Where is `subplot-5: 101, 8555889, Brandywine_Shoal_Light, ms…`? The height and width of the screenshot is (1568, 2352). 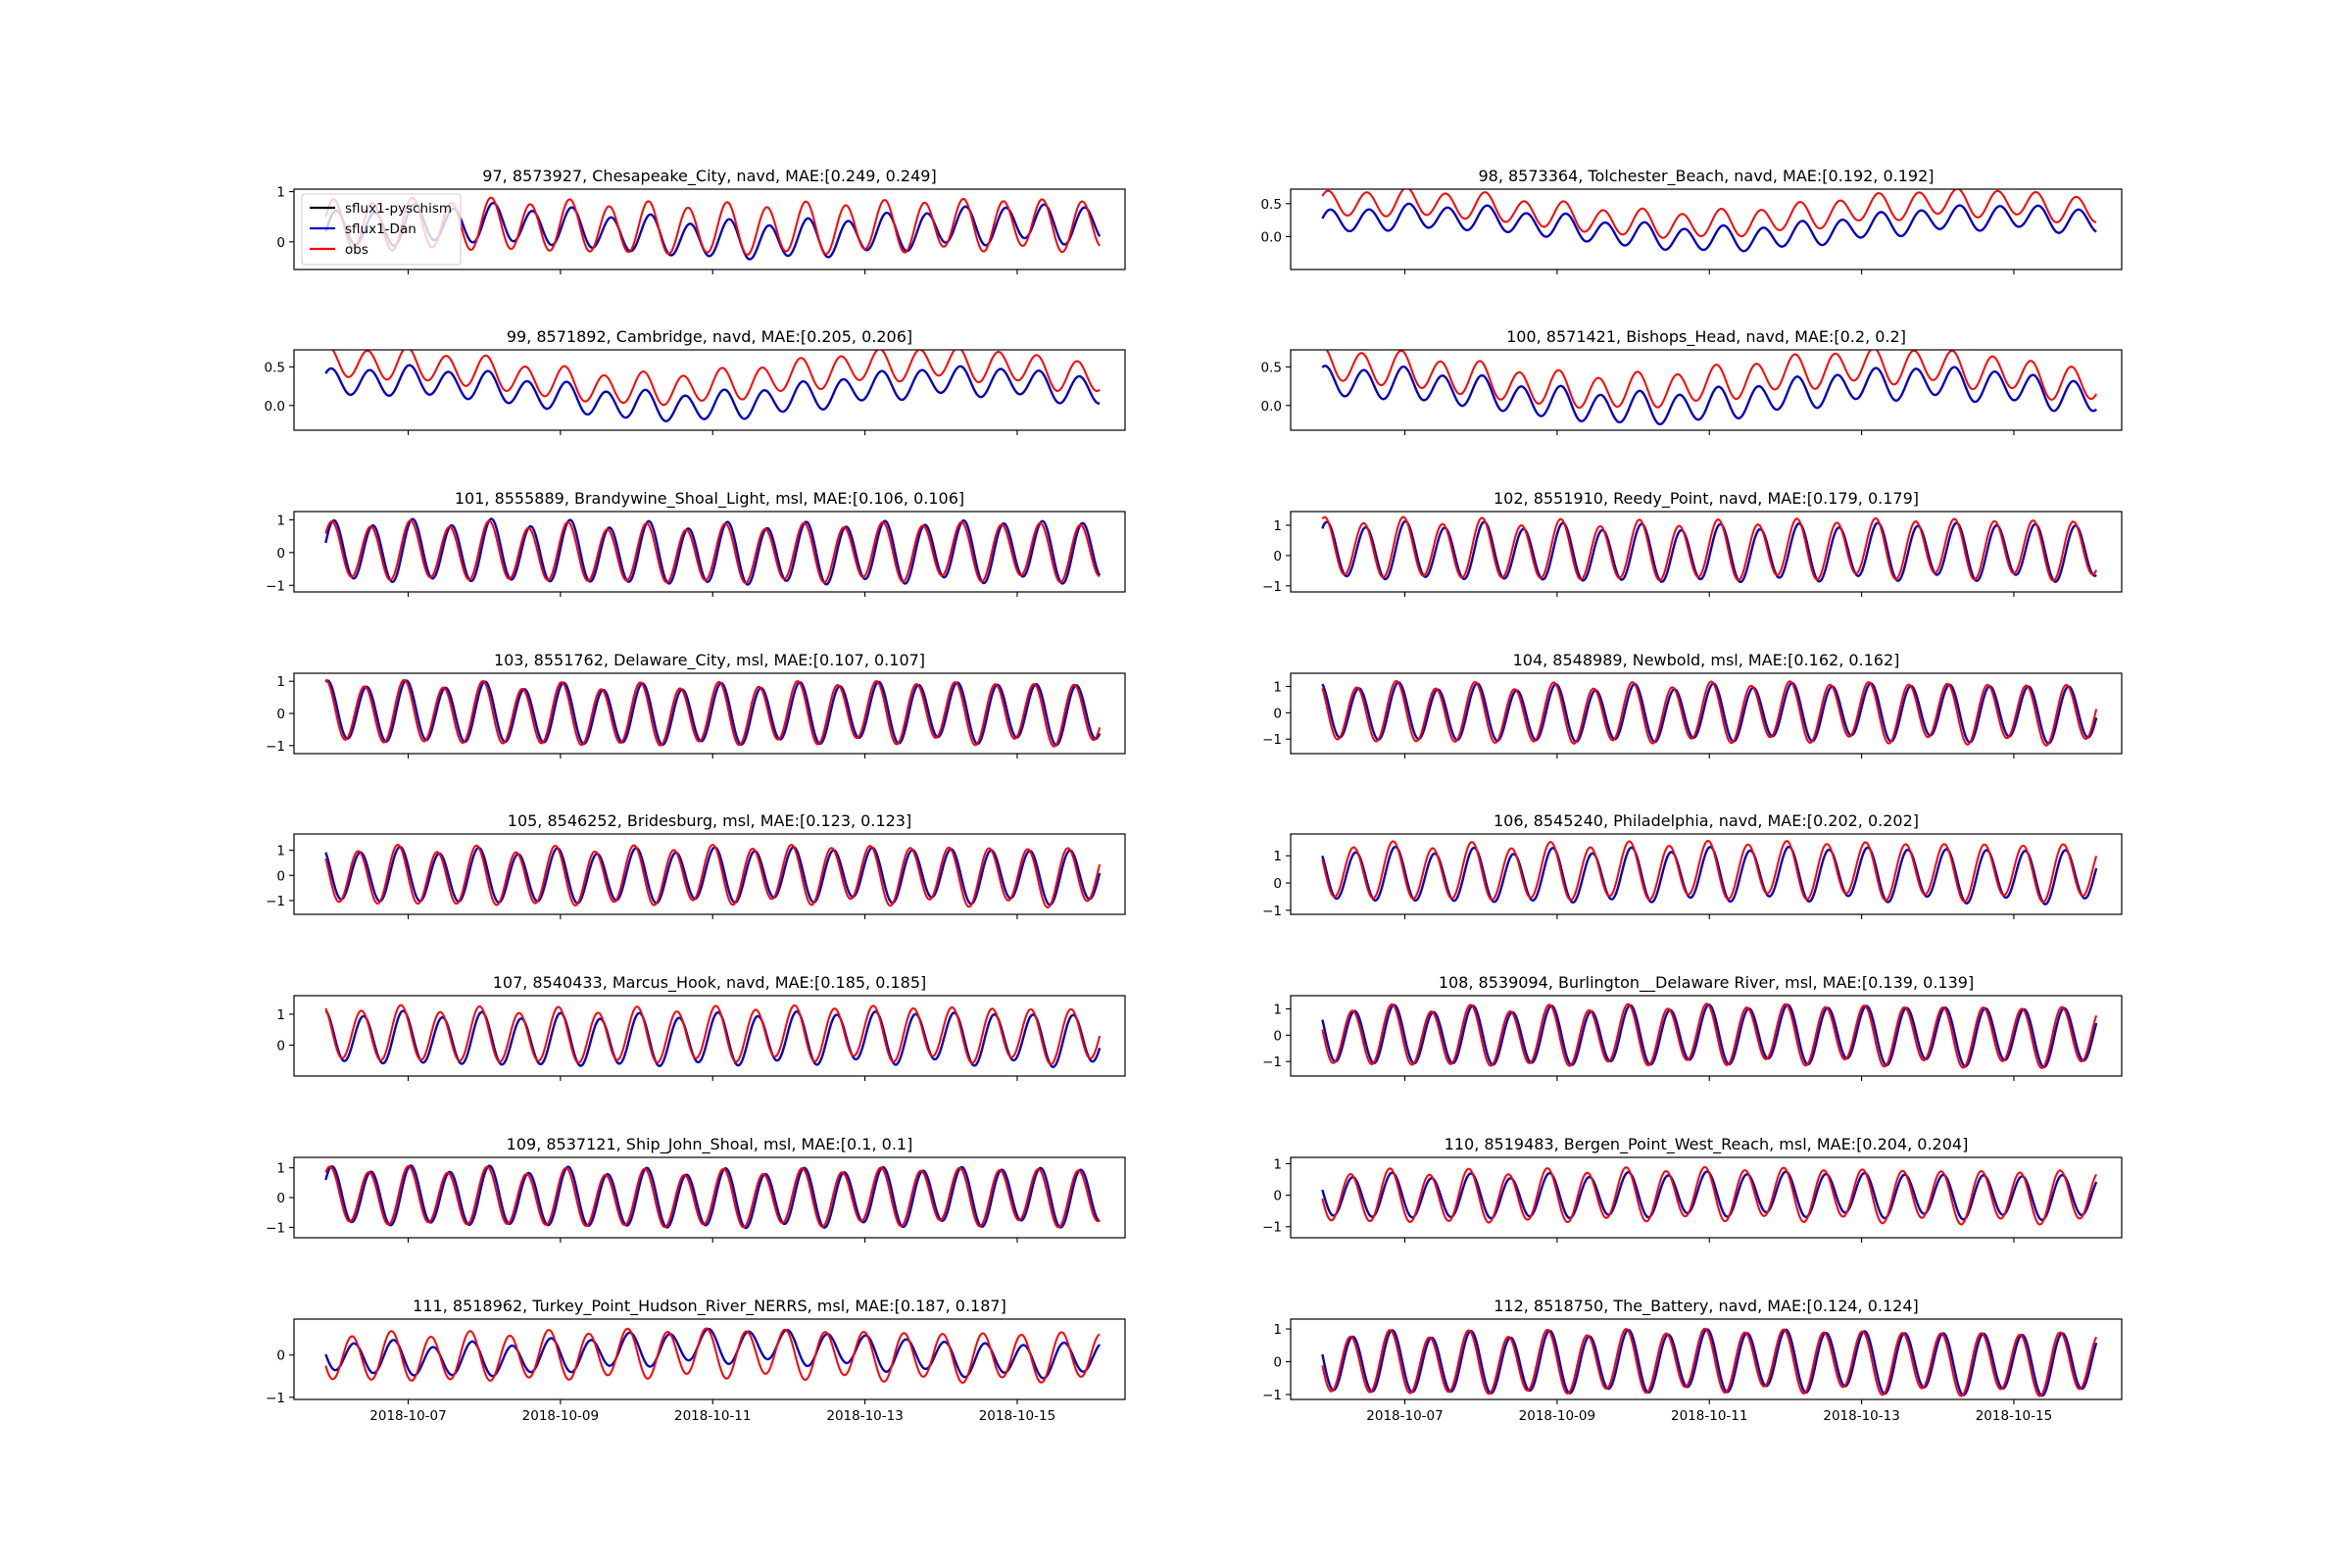 subplot-5: 101, 8555889, Brandywine_Shoal_Light, ms… is located at coordinates (696, 543).